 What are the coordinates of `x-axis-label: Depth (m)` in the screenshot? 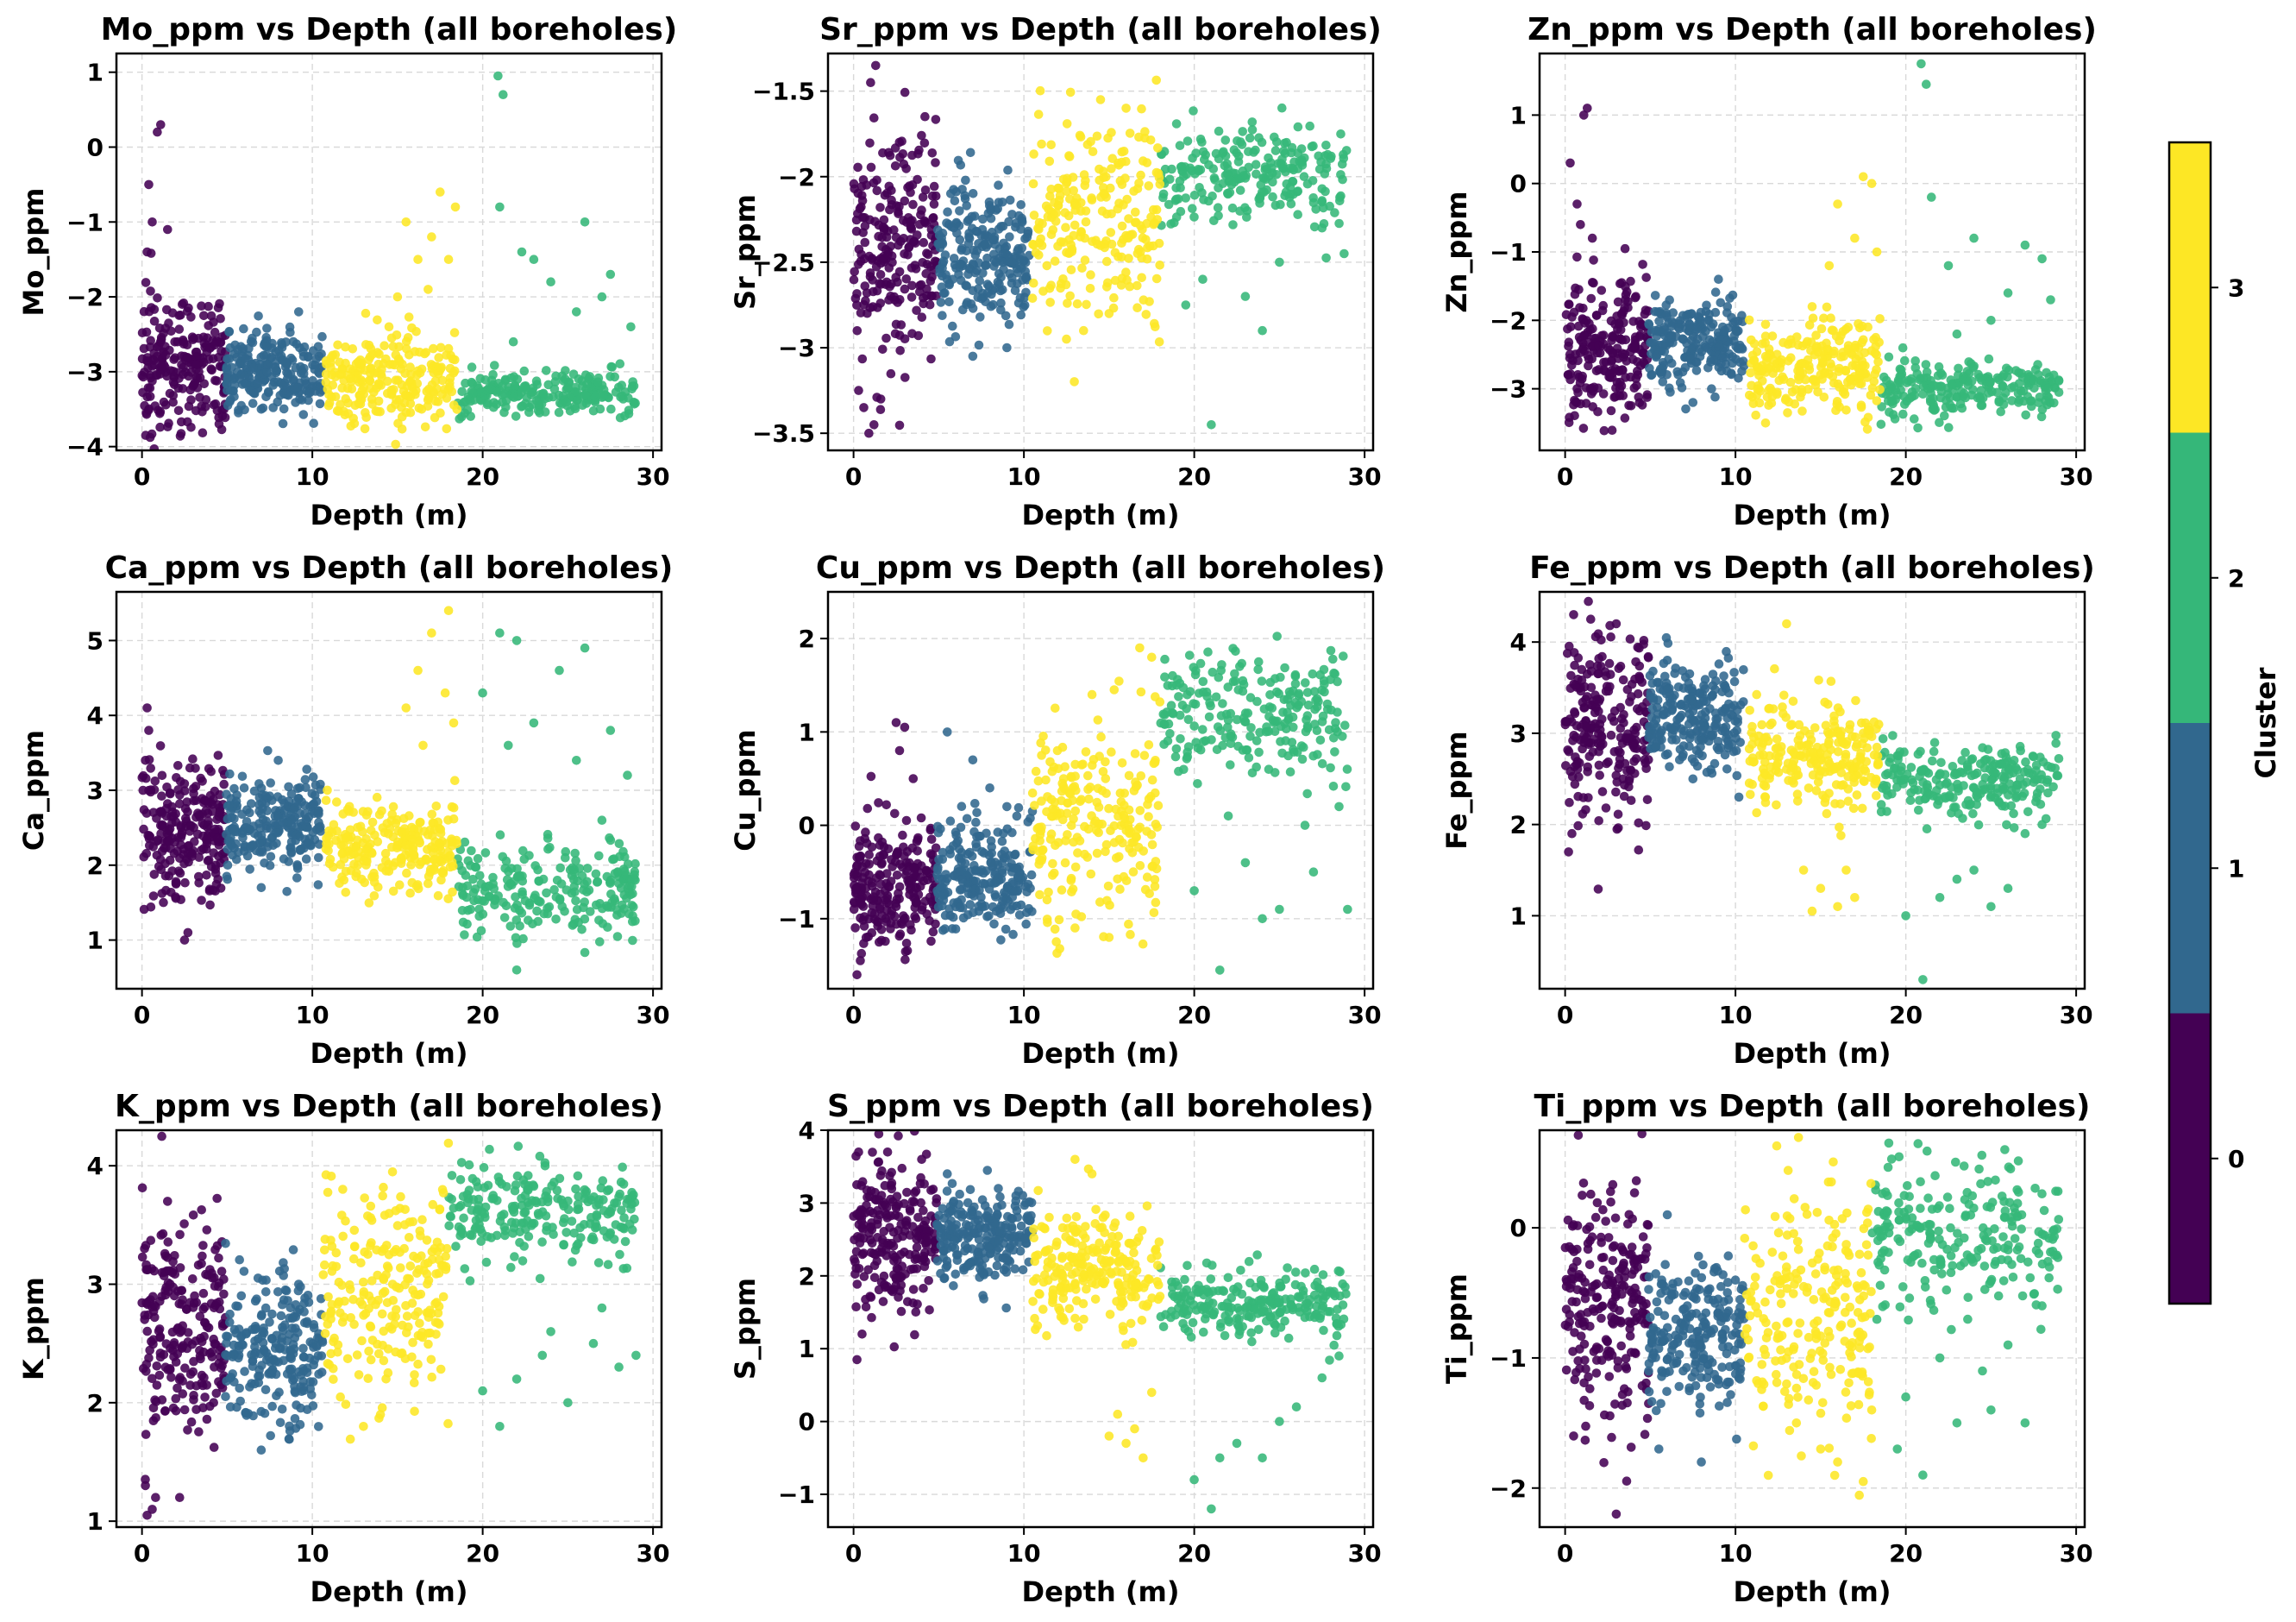 It's located at (1101, 1053).